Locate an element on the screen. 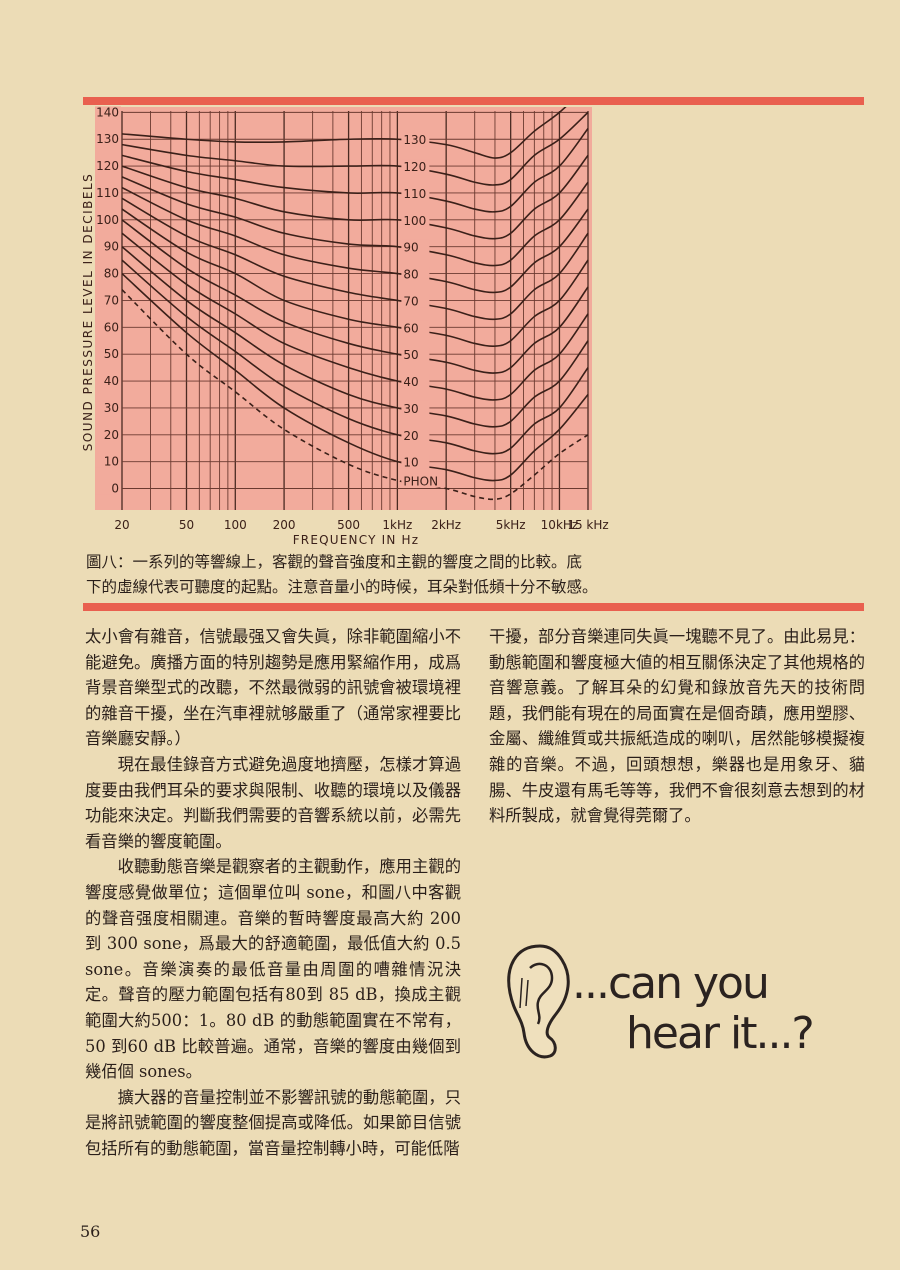  x-tick-label: 500 is located at coordinates (348, 525).